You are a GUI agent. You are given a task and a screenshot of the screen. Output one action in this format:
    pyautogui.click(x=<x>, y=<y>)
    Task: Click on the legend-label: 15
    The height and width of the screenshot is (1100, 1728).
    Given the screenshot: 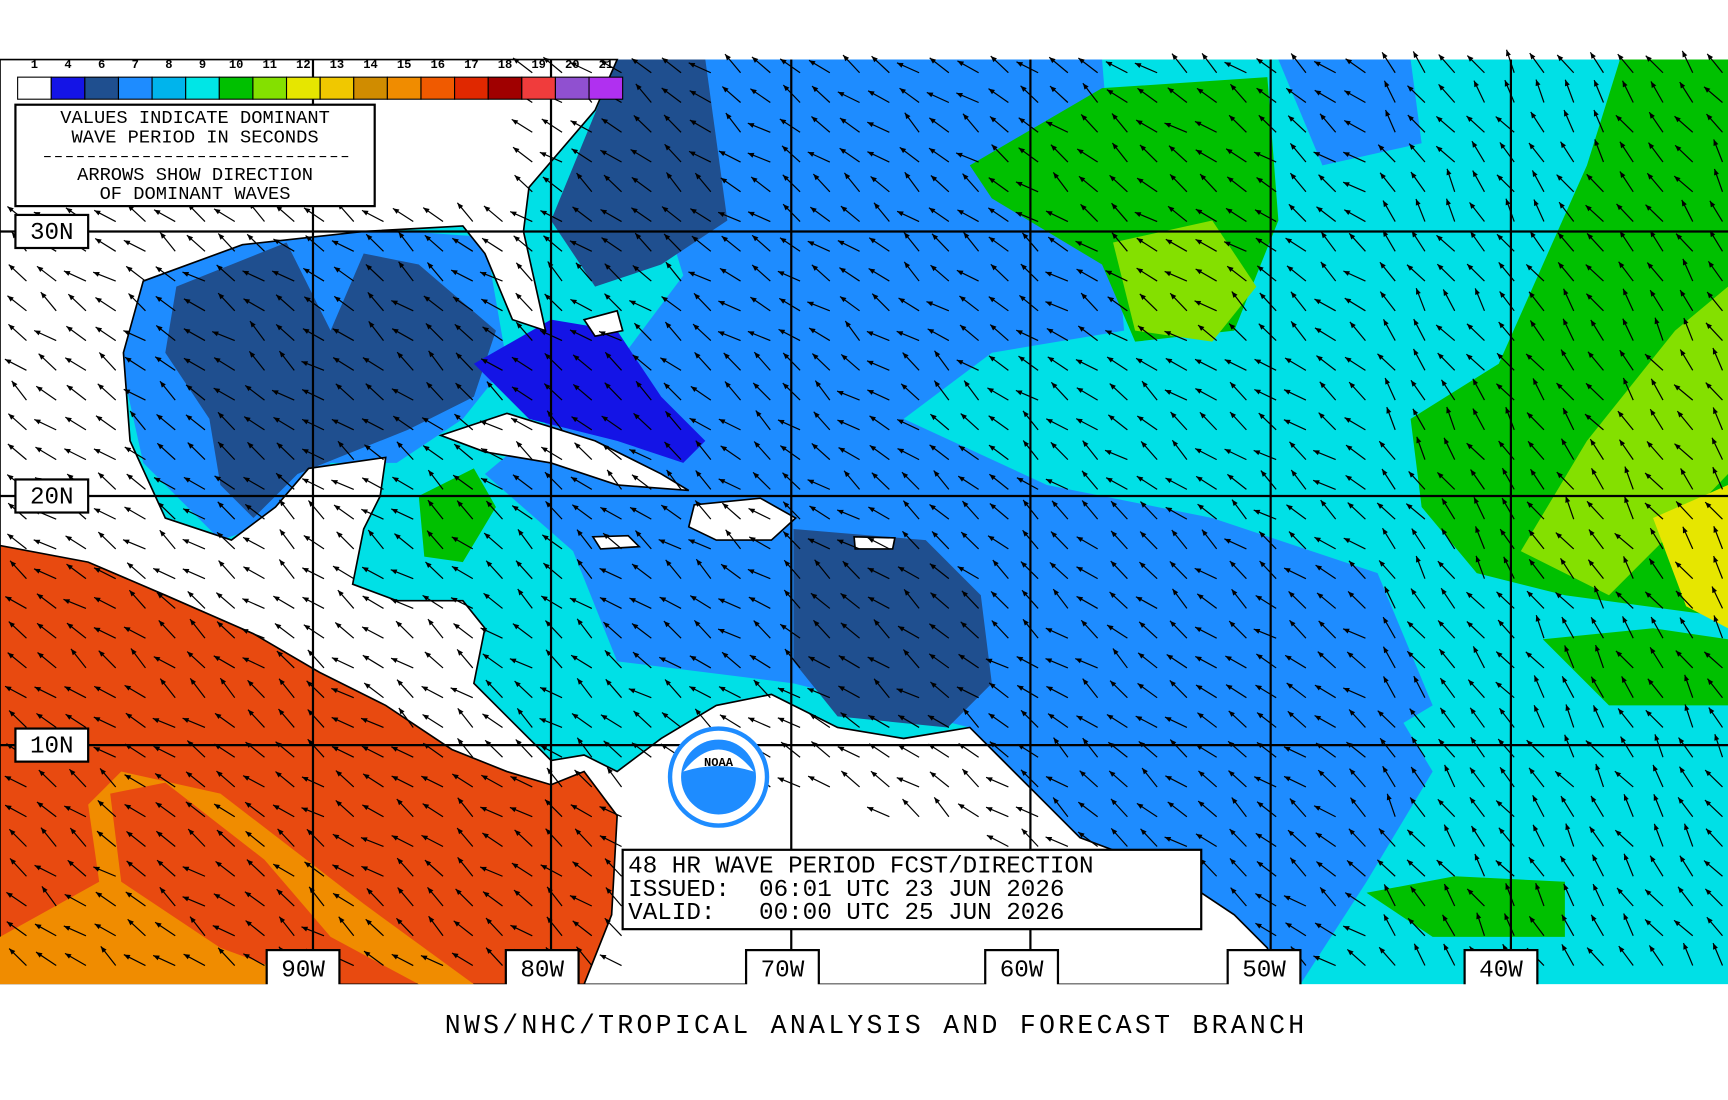 What is the action you would take?
    pyautogui.click(x=404, y=65)
    